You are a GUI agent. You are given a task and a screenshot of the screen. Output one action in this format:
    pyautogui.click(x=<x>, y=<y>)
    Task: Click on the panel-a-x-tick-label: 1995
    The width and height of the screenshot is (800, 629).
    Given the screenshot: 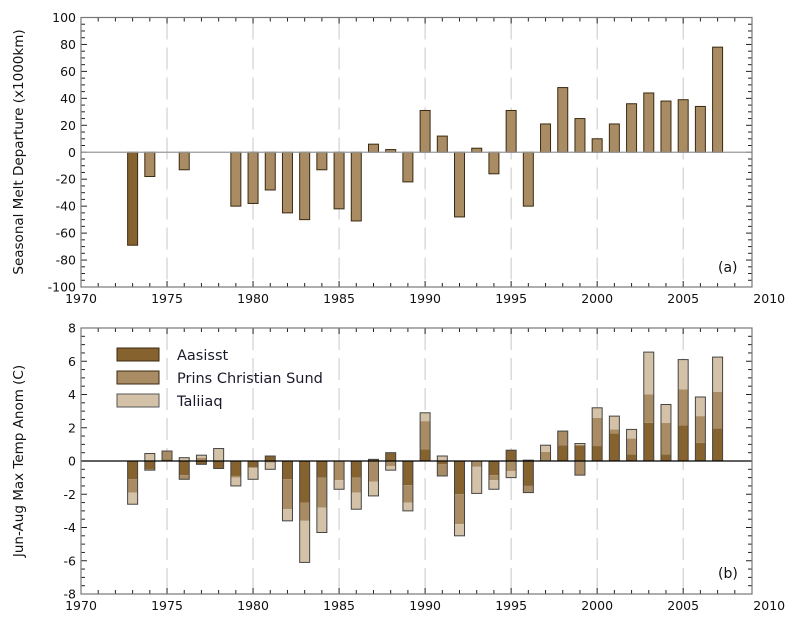 What is the action you would take?
    pyautogui.click(x=511, y=298)
    